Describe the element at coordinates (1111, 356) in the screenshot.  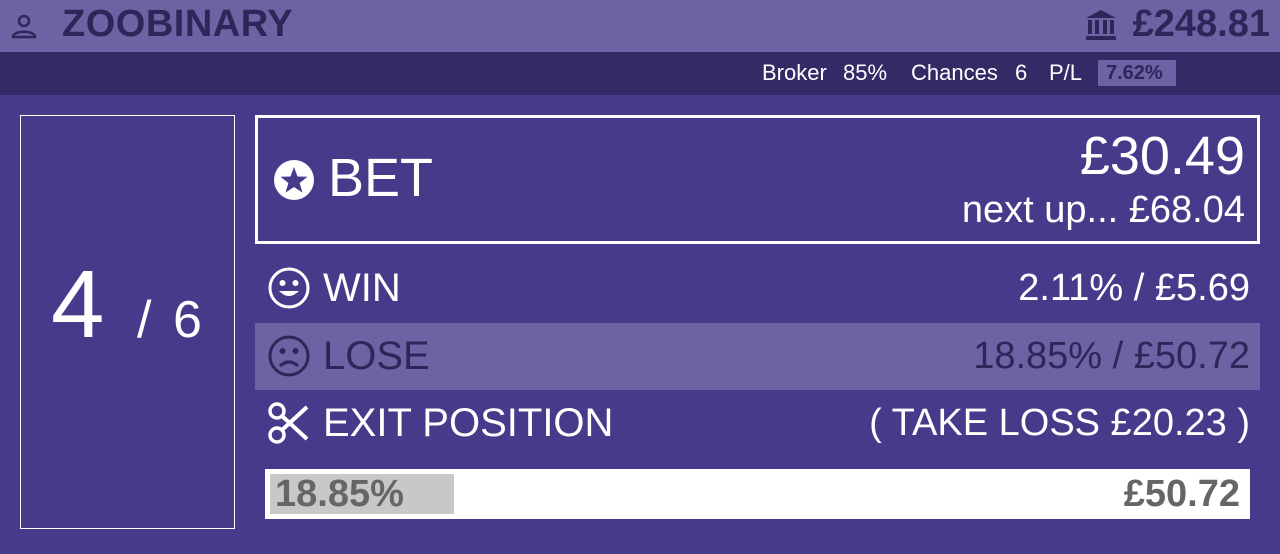
I see `lose-value: 18.85% / £50.72` at that location.